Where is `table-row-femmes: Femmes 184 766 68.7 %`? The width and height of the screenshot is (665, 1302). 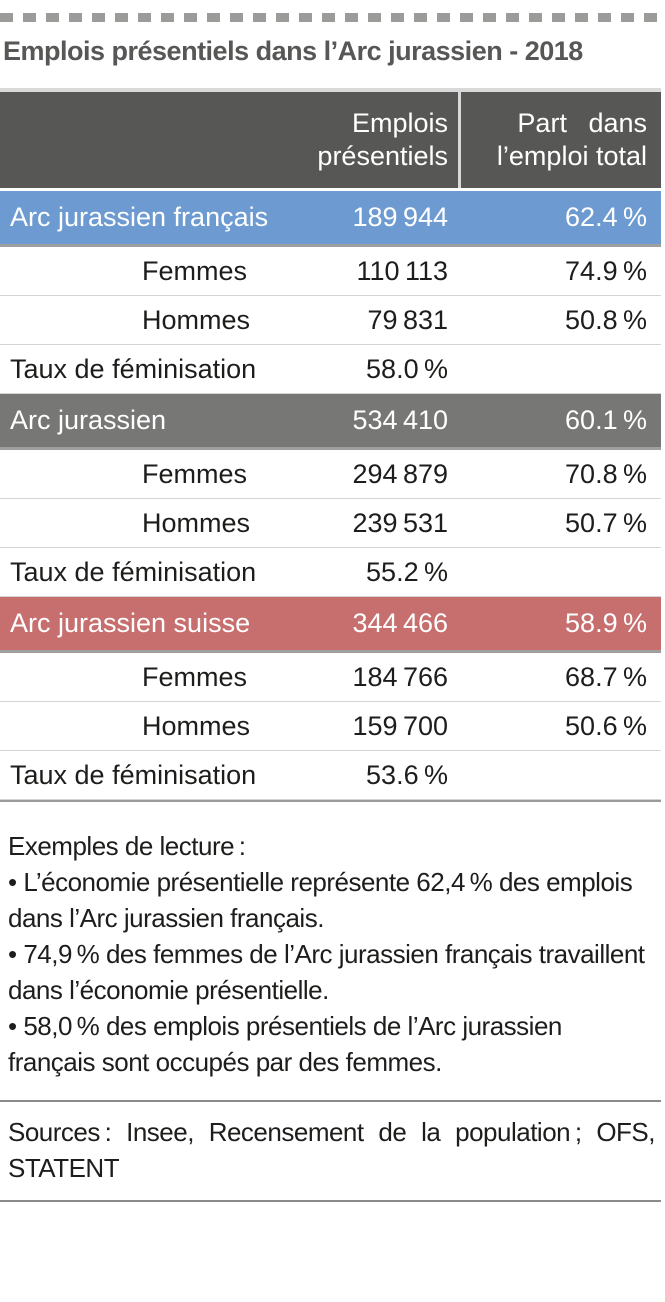 table-row-femmes: Femmes 184 766 68.7 % is located at coordinates (330, 677).